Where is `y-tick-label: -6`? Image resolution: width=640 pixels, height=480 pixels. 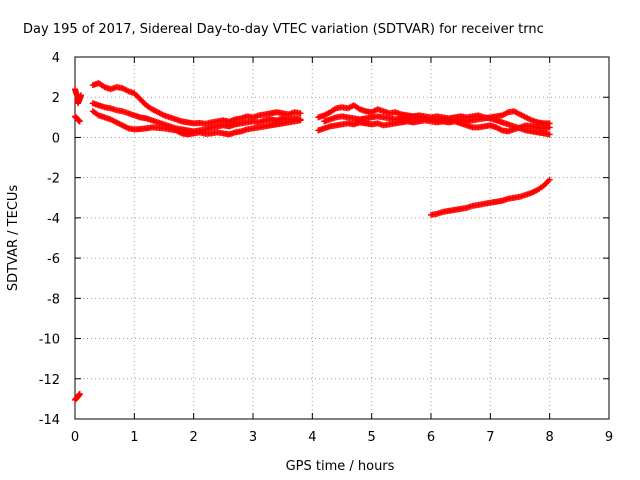 y-tick-label: -6 is located at coordinates (53, 259).